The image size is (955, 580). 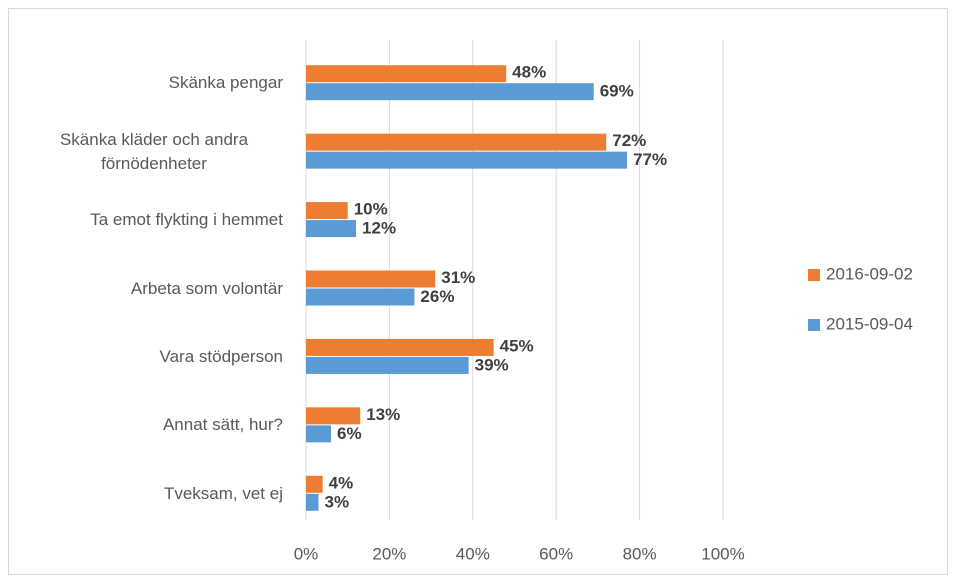 What do you see at coordinates (337, 501) in the screenshot?
I see `value-label: 3%` at bounding box center [337, 501].